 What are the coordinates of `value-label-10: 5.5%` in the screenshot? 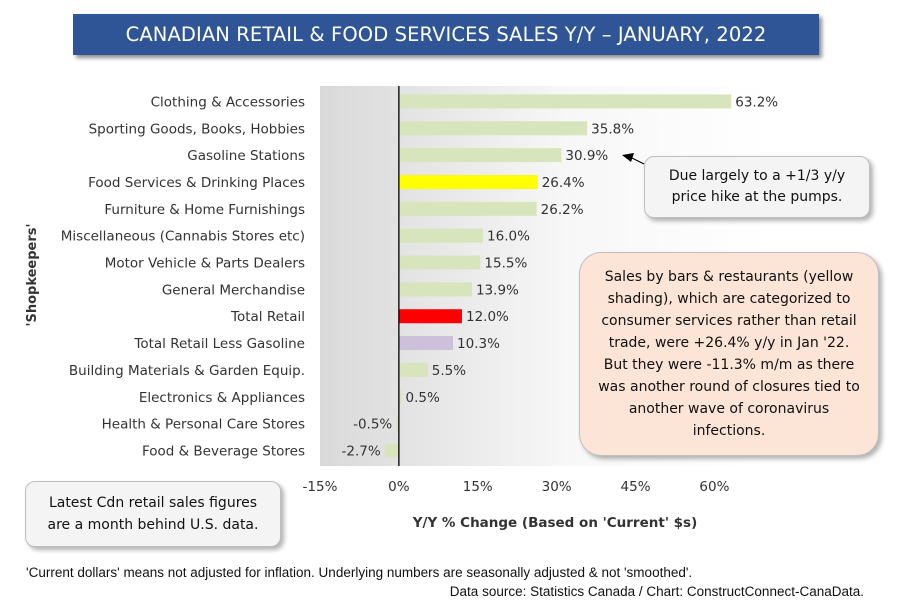 It's located at (449, 371).